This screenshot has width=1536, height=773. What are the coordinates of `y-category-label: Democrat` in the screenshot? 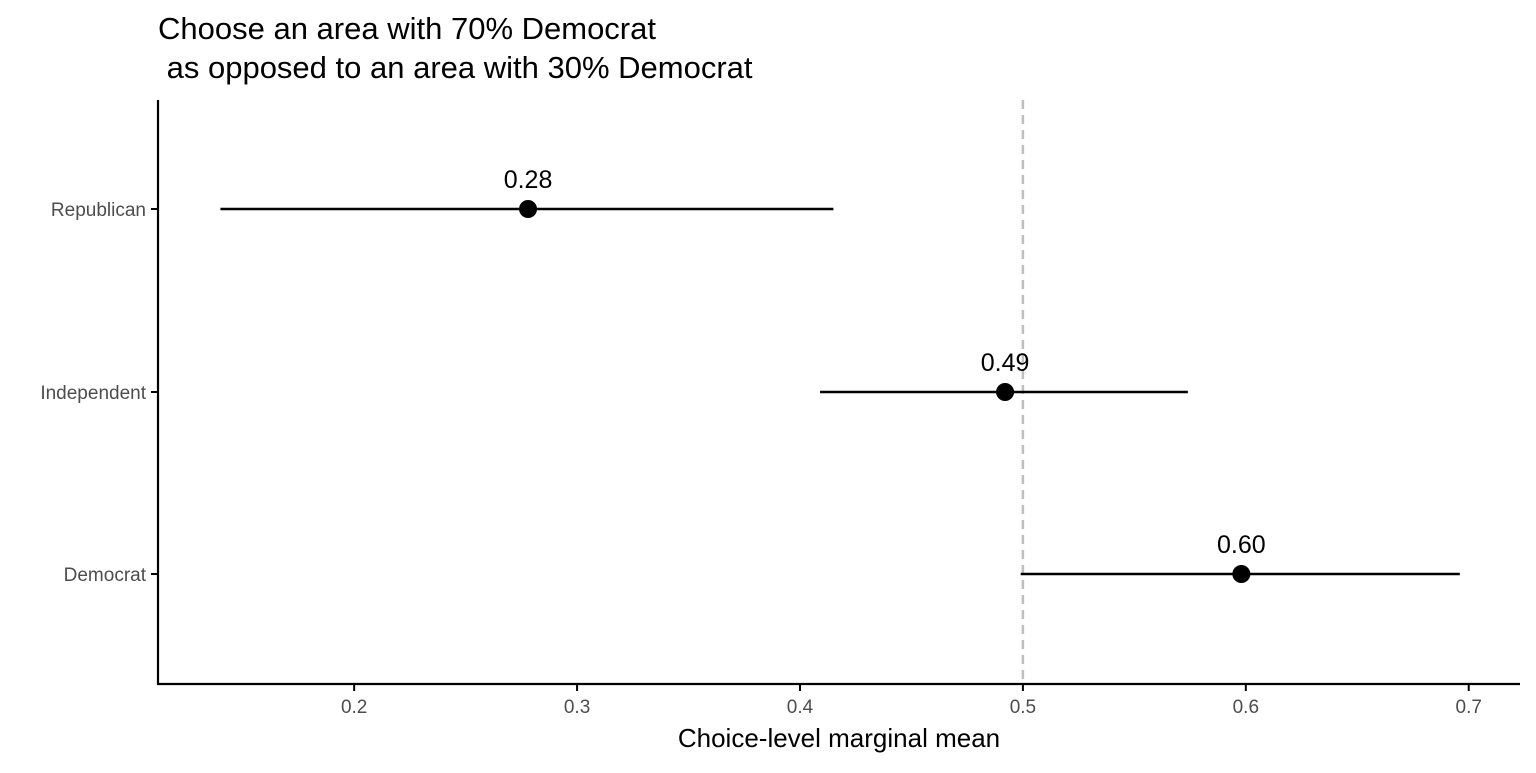 It's located at (105, 575).